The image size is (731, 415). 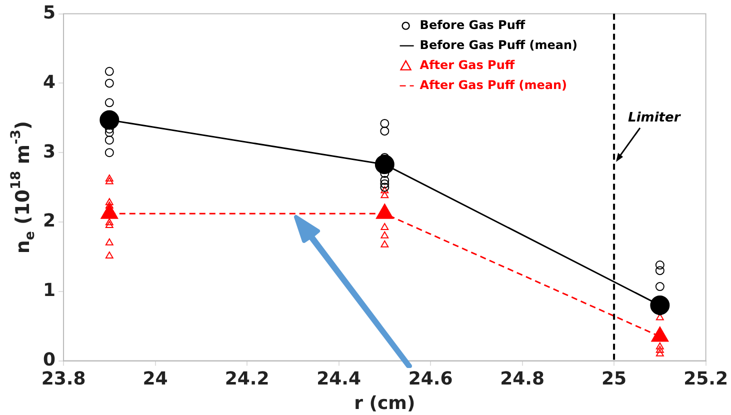 What do you see at coordinates (522, 379) in the screenshot?
I see `x-tick-label: 24.8` at bounding box center [522, 379].